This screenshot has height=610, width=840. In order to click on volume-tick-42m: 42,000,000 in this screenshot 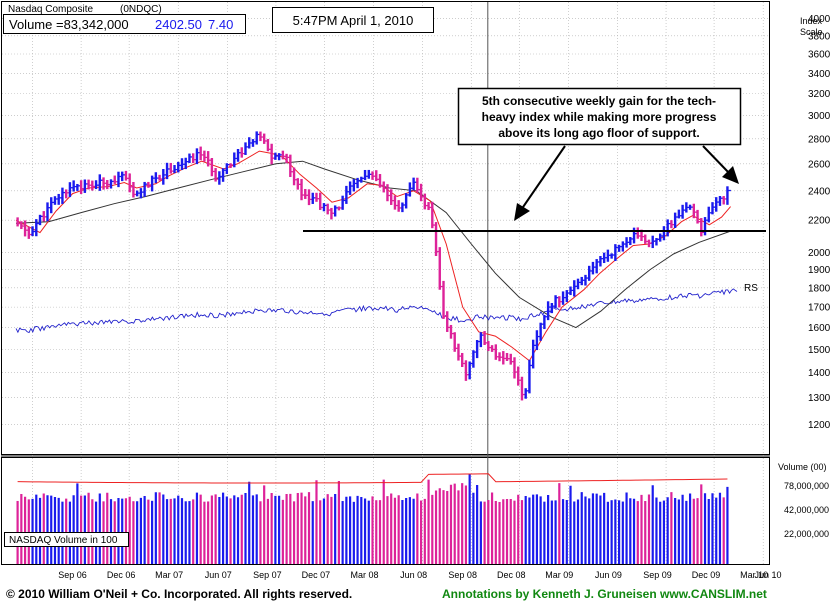, I will do `click(806, 510)`.